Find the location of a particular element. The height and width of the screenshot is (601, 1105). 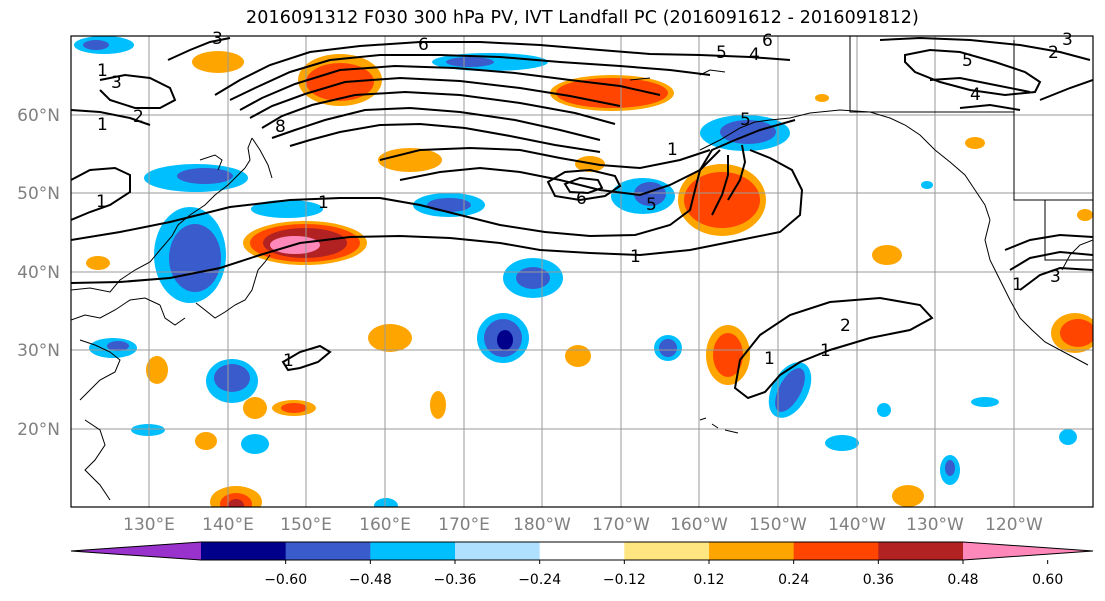

contour-label: 8 is located at coordinates (280, 127).